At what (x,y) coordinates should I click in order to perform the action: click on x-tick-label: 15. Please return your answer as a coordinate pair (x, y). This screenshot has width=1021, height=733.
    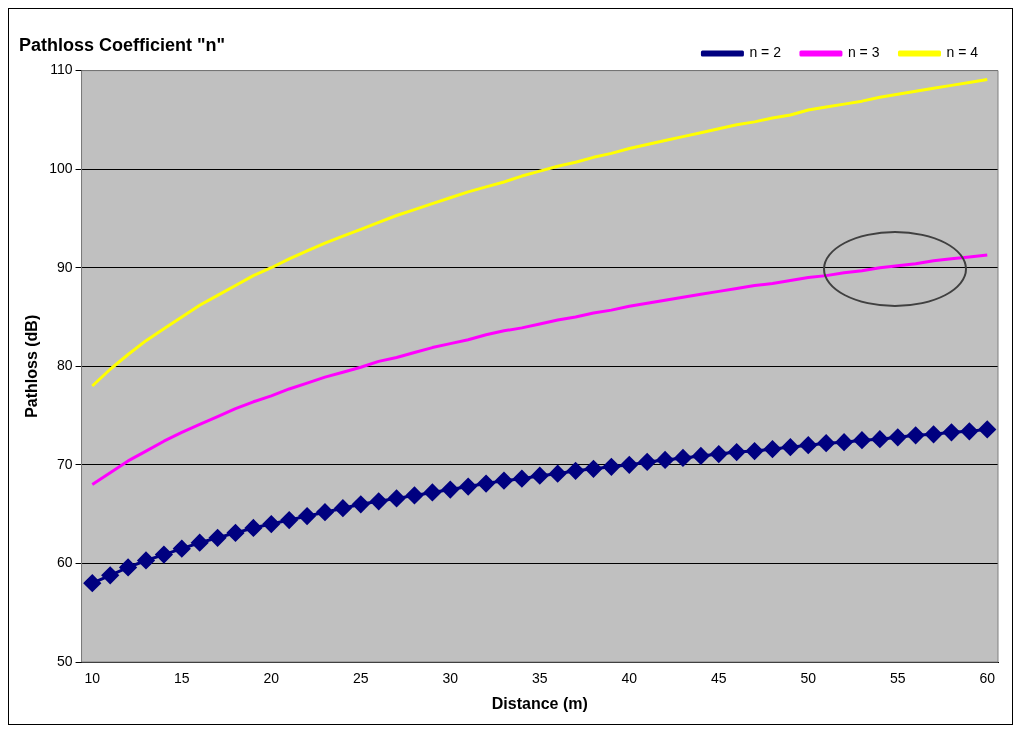
    Looking at the image, I should click on (182, 678).